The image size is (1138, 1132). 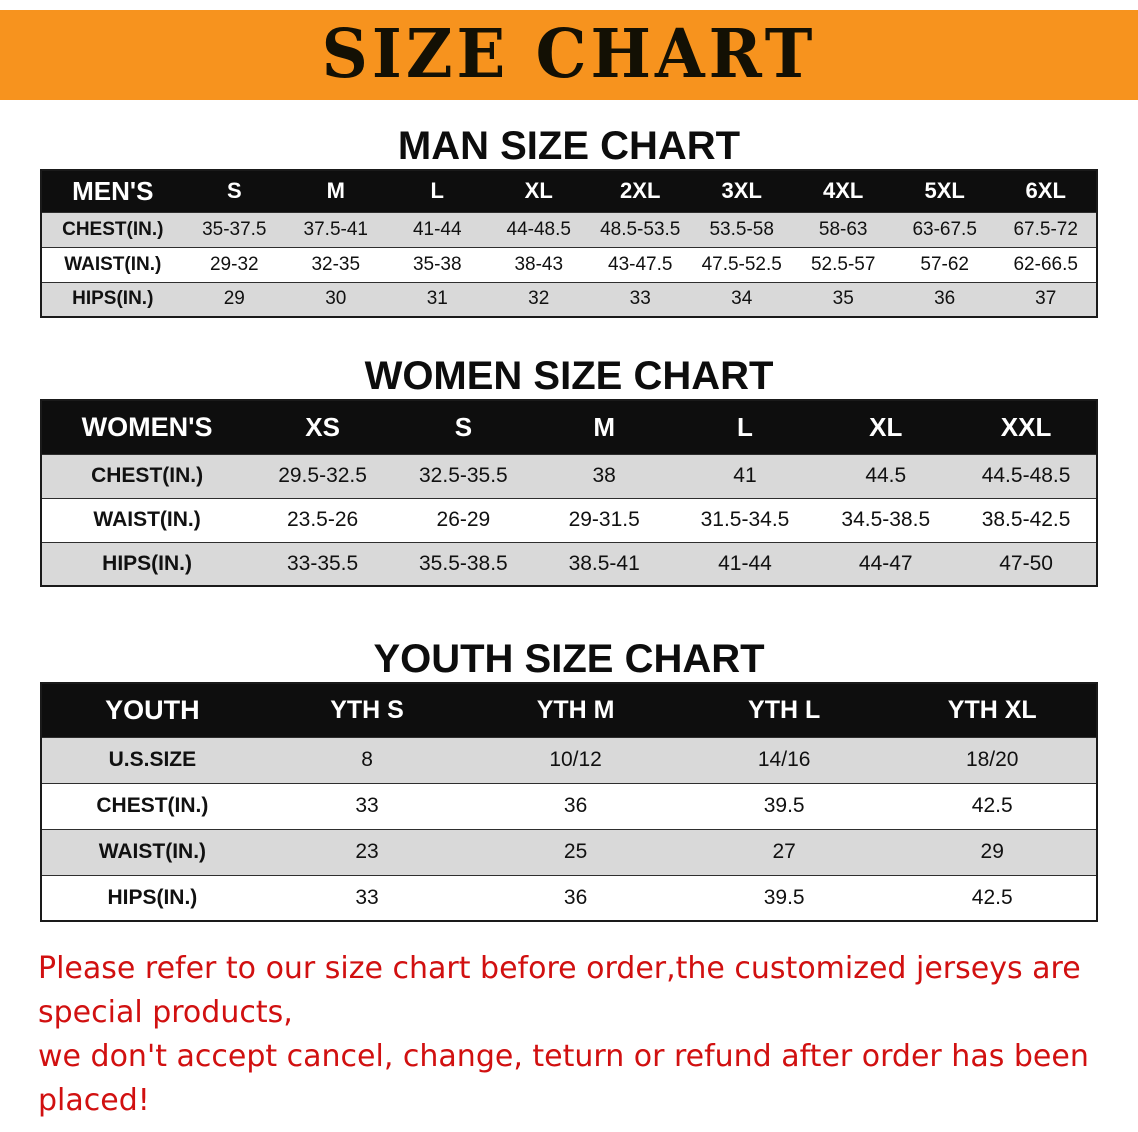 I want to click on size-cell: 30, so click(x=336, y=299).